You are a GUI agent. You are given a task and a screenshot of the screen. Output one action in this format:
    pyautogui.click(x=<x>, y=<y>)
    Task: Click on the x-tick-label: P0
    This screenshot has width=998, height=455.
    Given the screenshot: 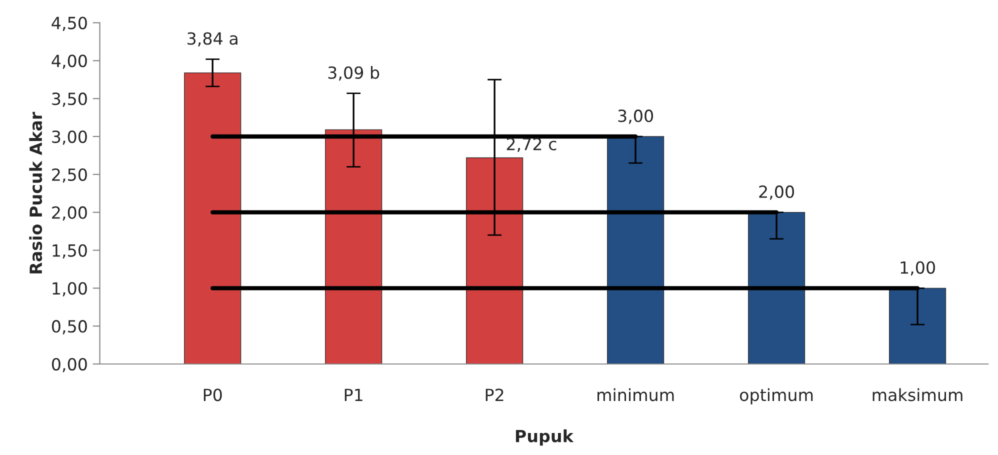 What is the action you would take?
    pyautogui.click(x=213, y=395)
    